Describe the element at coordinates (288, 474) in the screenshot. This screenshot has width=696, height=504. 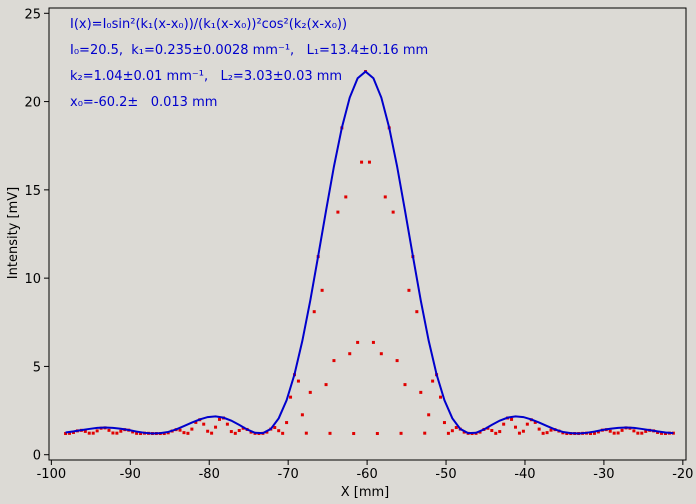
I see `x-tick-label: -70` at that location.